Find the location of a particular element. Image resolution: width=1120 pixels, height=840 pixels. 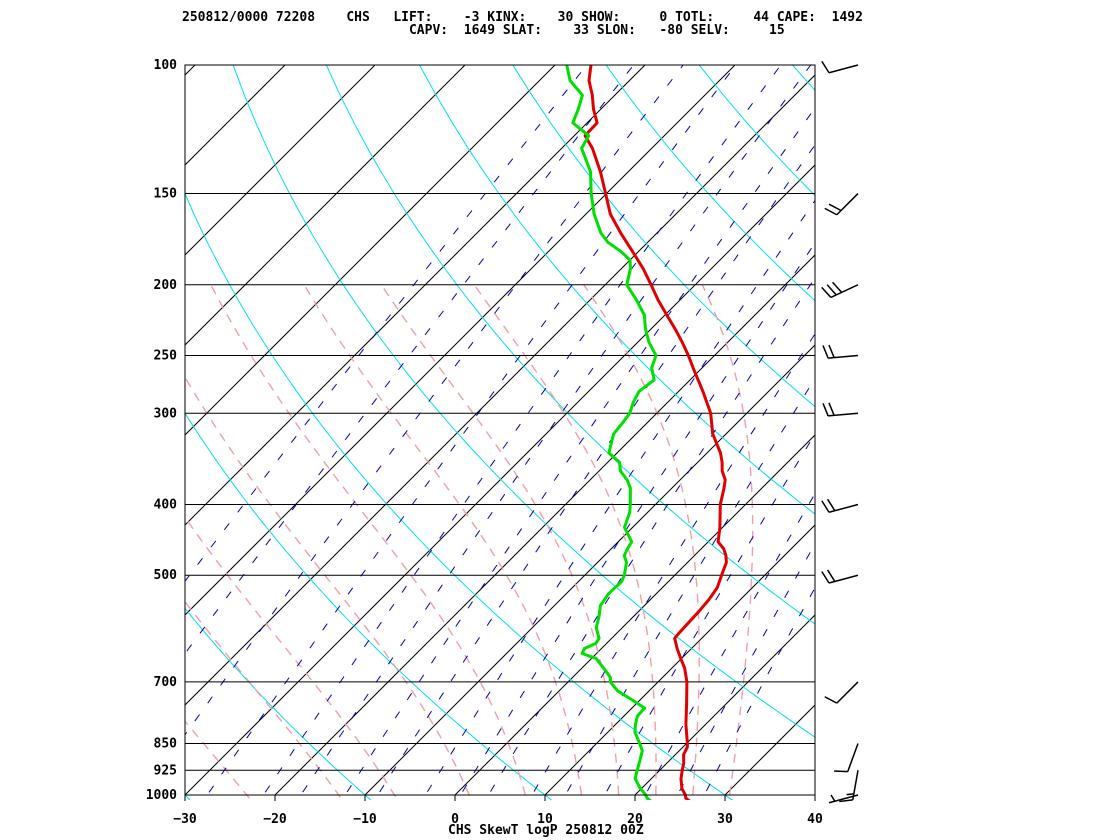

dewpoint-profile is located at coordinates (611, 432).